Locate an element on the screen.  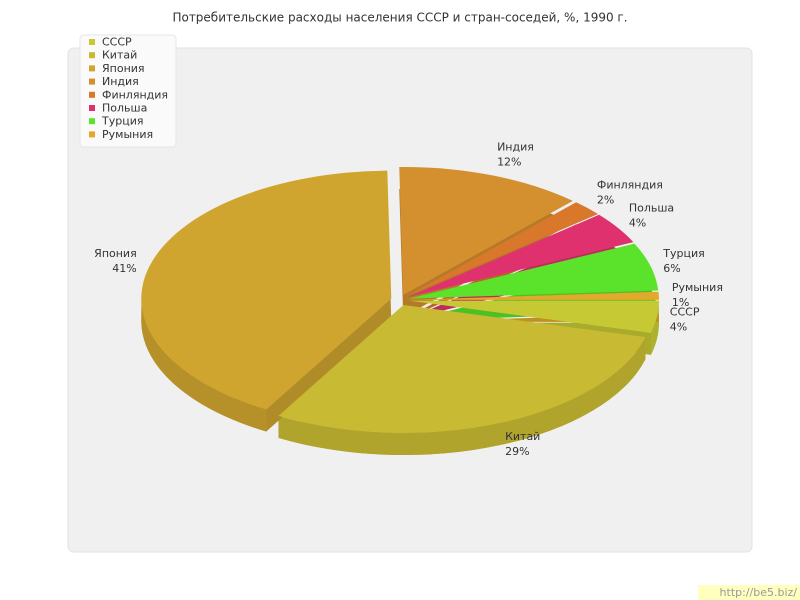
slice-label: Турция is located at coordinates (683, 253).